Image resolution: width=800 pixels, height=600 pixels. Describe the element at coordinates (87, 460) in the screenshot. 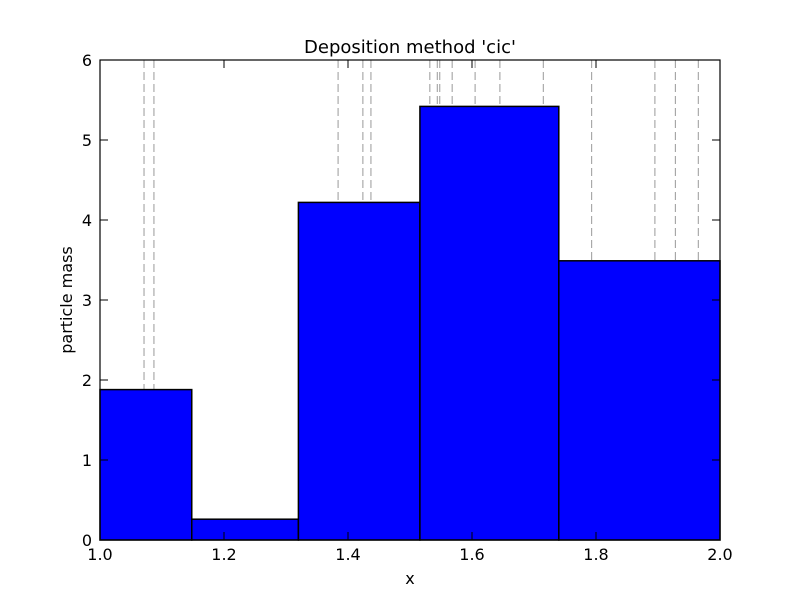

I see `y-tick-label: 1` at that location.